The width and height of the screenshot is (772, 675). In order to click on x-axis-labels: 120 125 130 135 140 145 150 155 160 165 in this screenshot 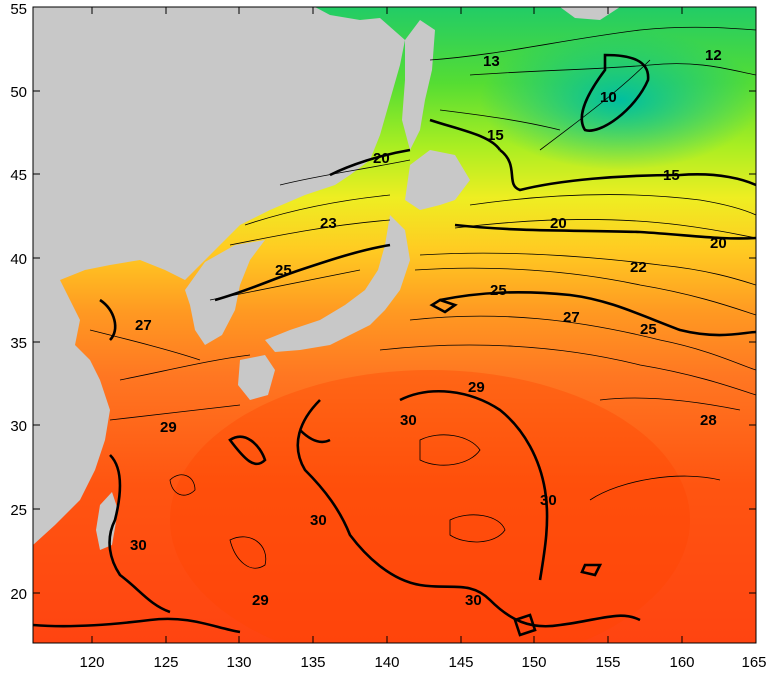, I will do `click(422, 662)`.